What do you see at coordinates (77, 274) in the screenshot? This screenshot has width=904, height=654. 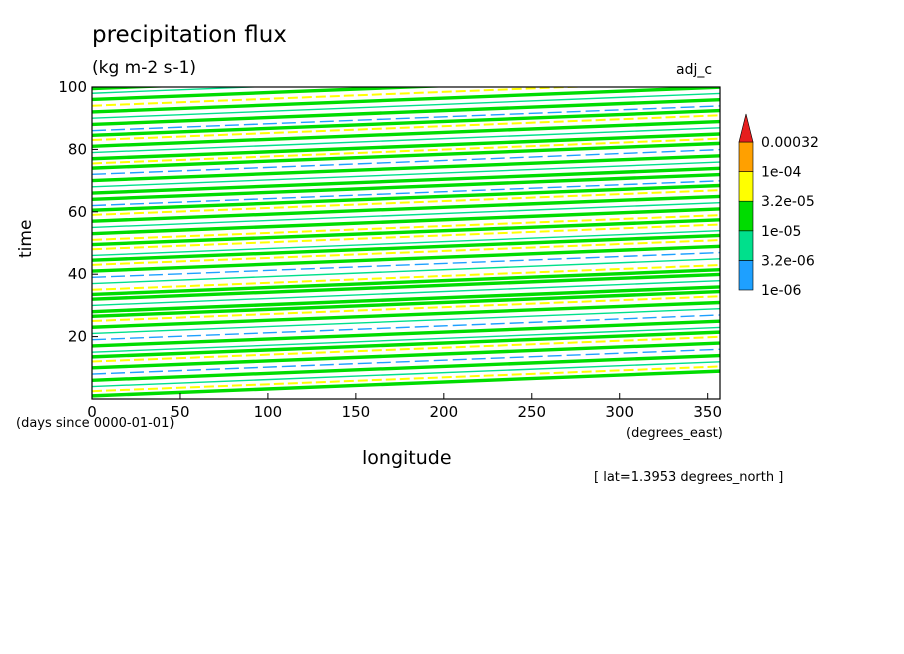 I see `y-tick-label: 40` at bounding box center [77, 274].